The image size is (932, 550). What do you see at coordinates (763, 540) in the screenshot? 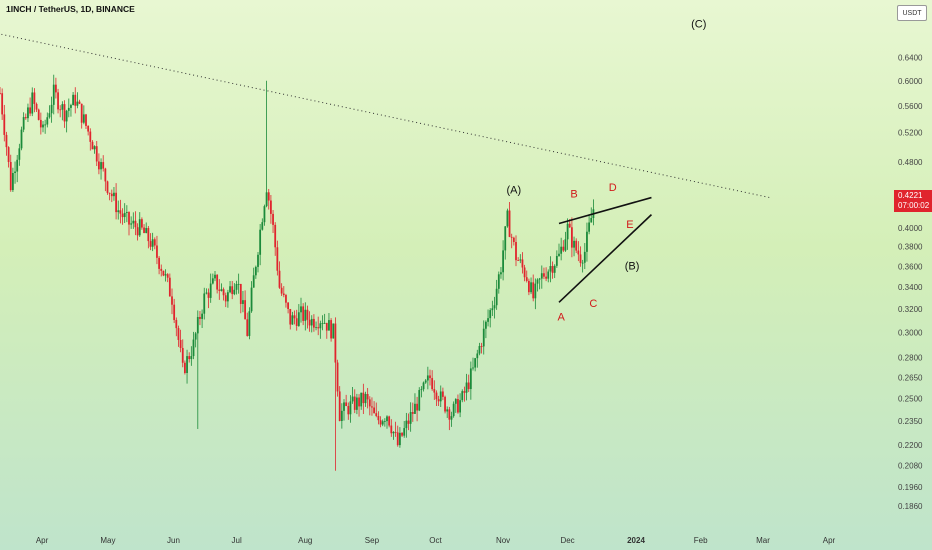
I see `x-tick-label: Mar` at bounding box center [763, 540].